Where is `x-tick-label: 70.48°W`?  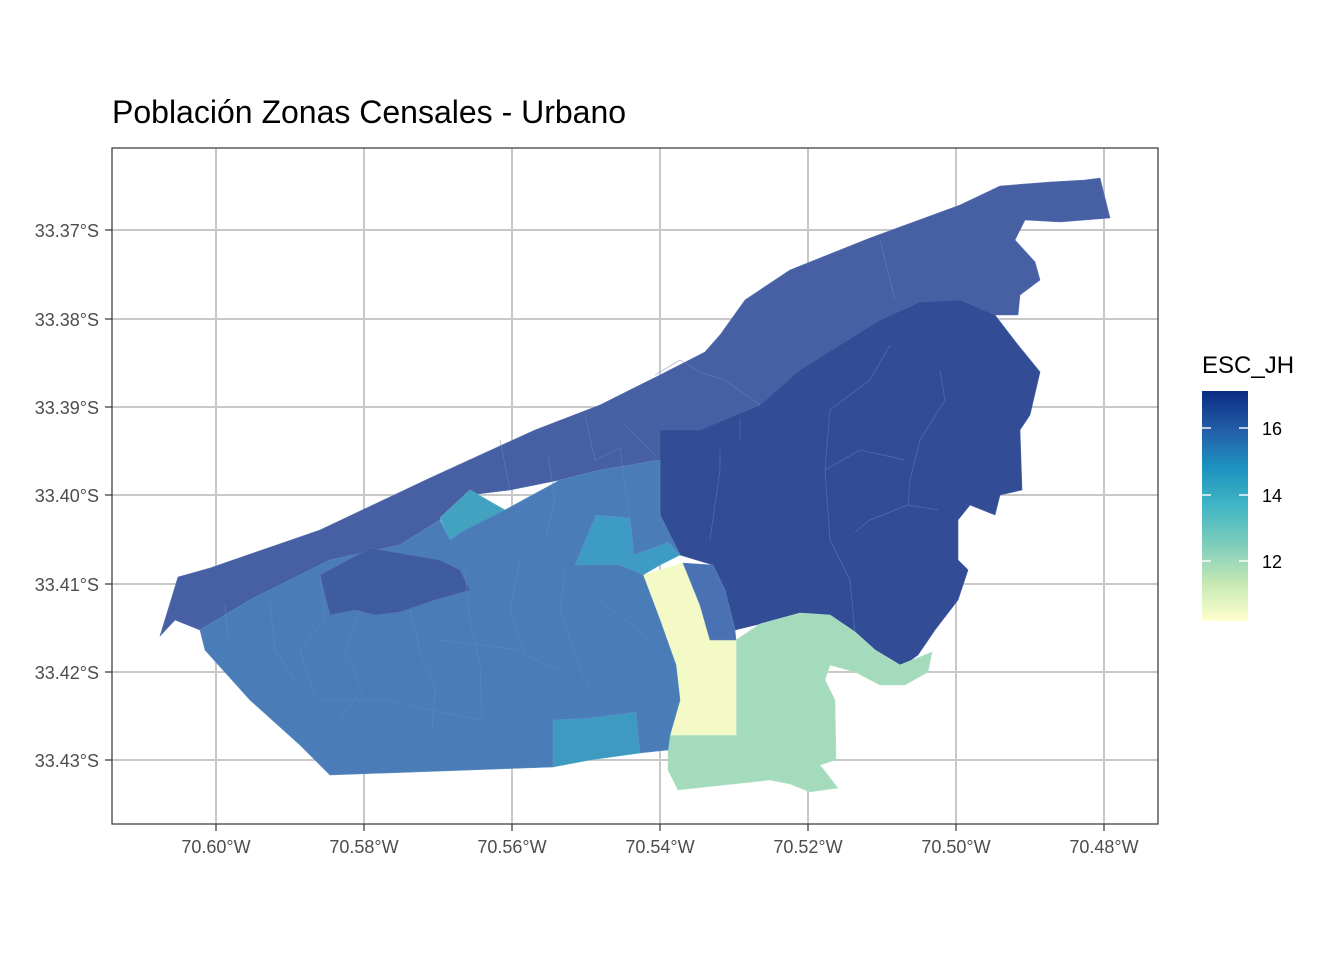 x-tick-label: 70.48°W is located at coordinates (1103, 847).